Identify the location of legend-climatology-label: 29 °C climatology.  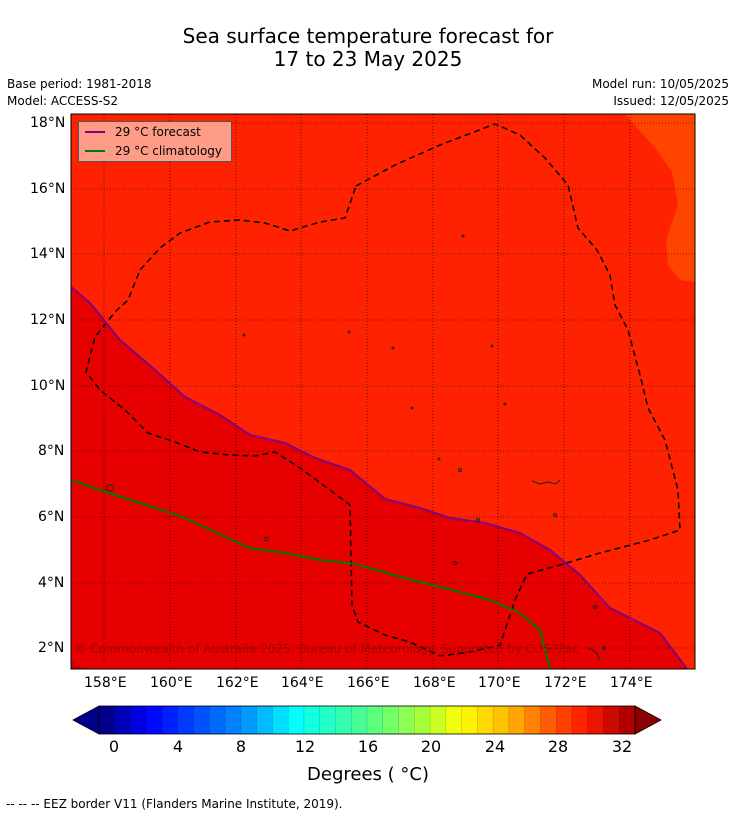
(169, 151).